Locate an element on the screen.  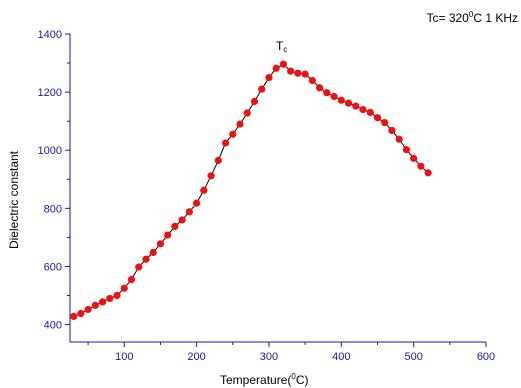
annotation-note-unit: C 1 KHz is located at coordinates (495, 18).